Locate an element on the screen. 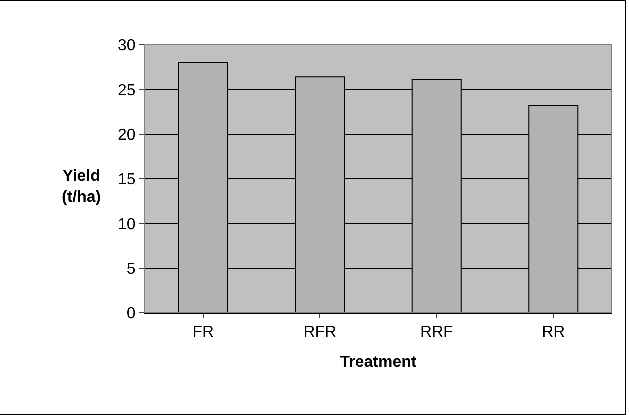 This screenshot has width=629, height=415. x-tick-label: RRF is located at coordinates (437, 333).